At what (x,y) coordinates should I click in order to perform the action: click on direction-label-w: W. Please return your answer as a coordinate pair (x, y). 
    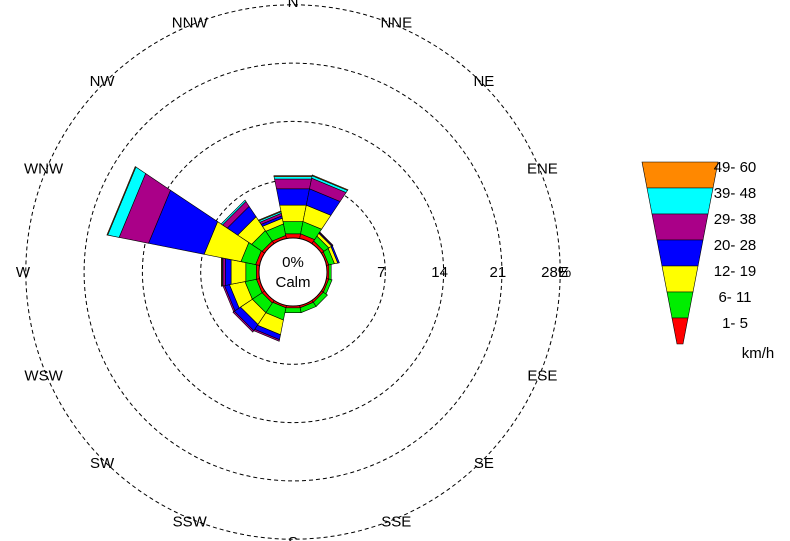
    Looking at the image, I should click on (23, 272).